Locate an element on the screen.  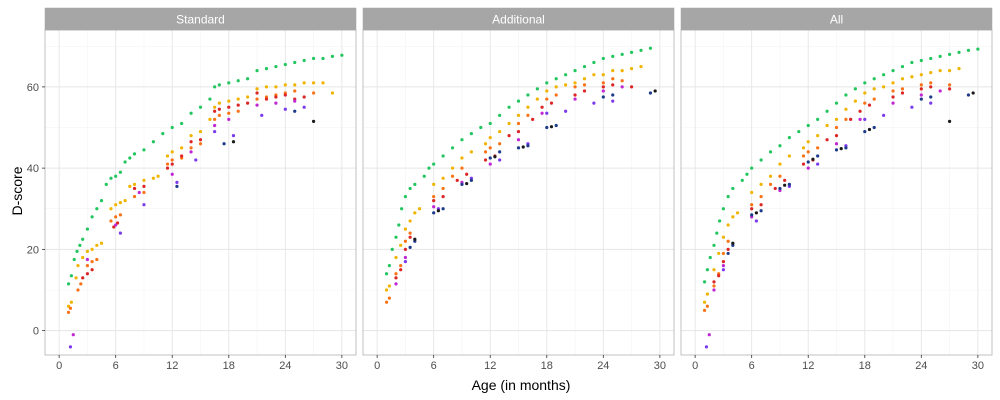
x-axis-title: Age (in months) is located at coordinates (521, 385).